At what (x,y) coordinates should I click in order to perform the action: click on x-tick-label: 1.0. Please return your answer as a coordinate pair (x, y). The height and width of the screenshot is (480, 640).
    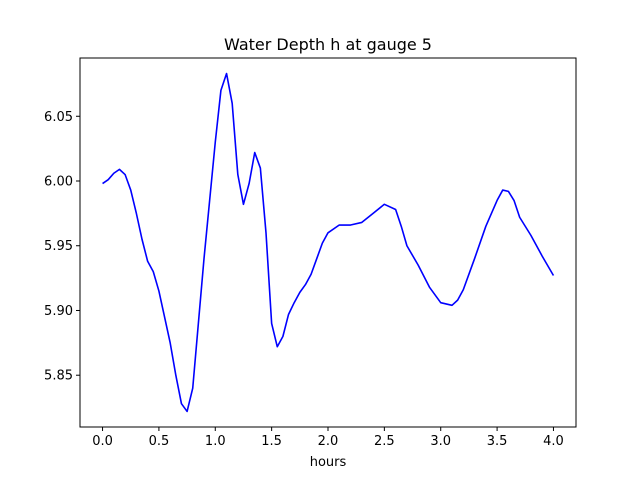
    Looking at the image, I should click on (215, 441).